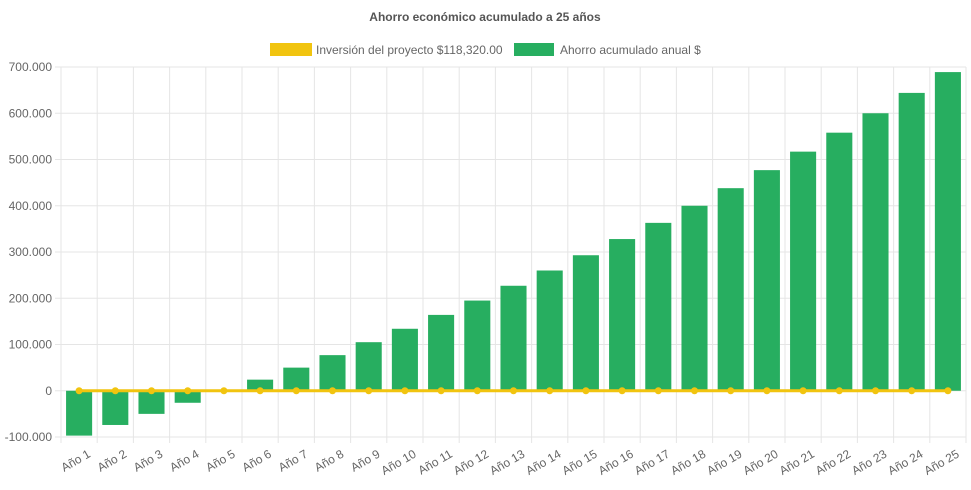 The height and width of the screenshot is (490, 971). Describe the element at coordinates (31, 113) in the screenshot. I see `y-tick-label: 600.000` at that location.